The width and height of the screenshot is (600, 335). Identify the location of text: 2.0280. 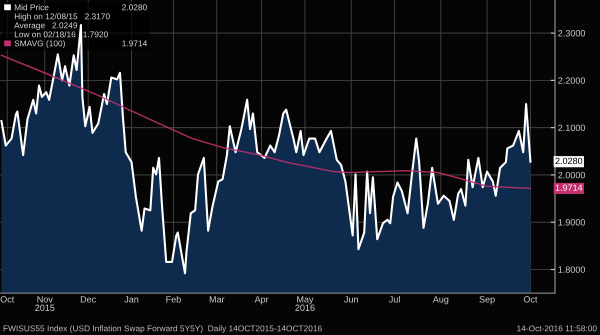
(568, 161).